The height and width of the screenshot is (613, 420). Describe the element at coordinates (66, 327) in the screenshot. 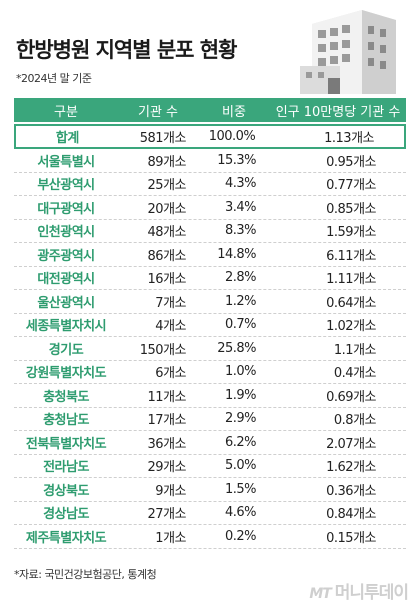

I see `cell-region: 세종특별자치시` at that location.